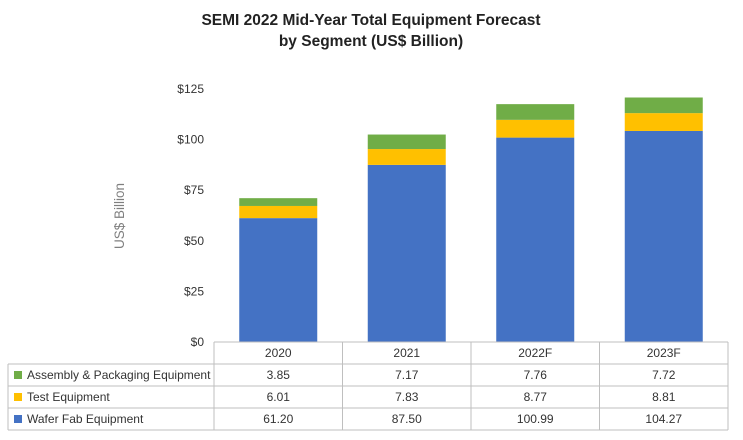  I want to click on legend-entry: Assembly & Packaging Equipment, so click(119, 375).